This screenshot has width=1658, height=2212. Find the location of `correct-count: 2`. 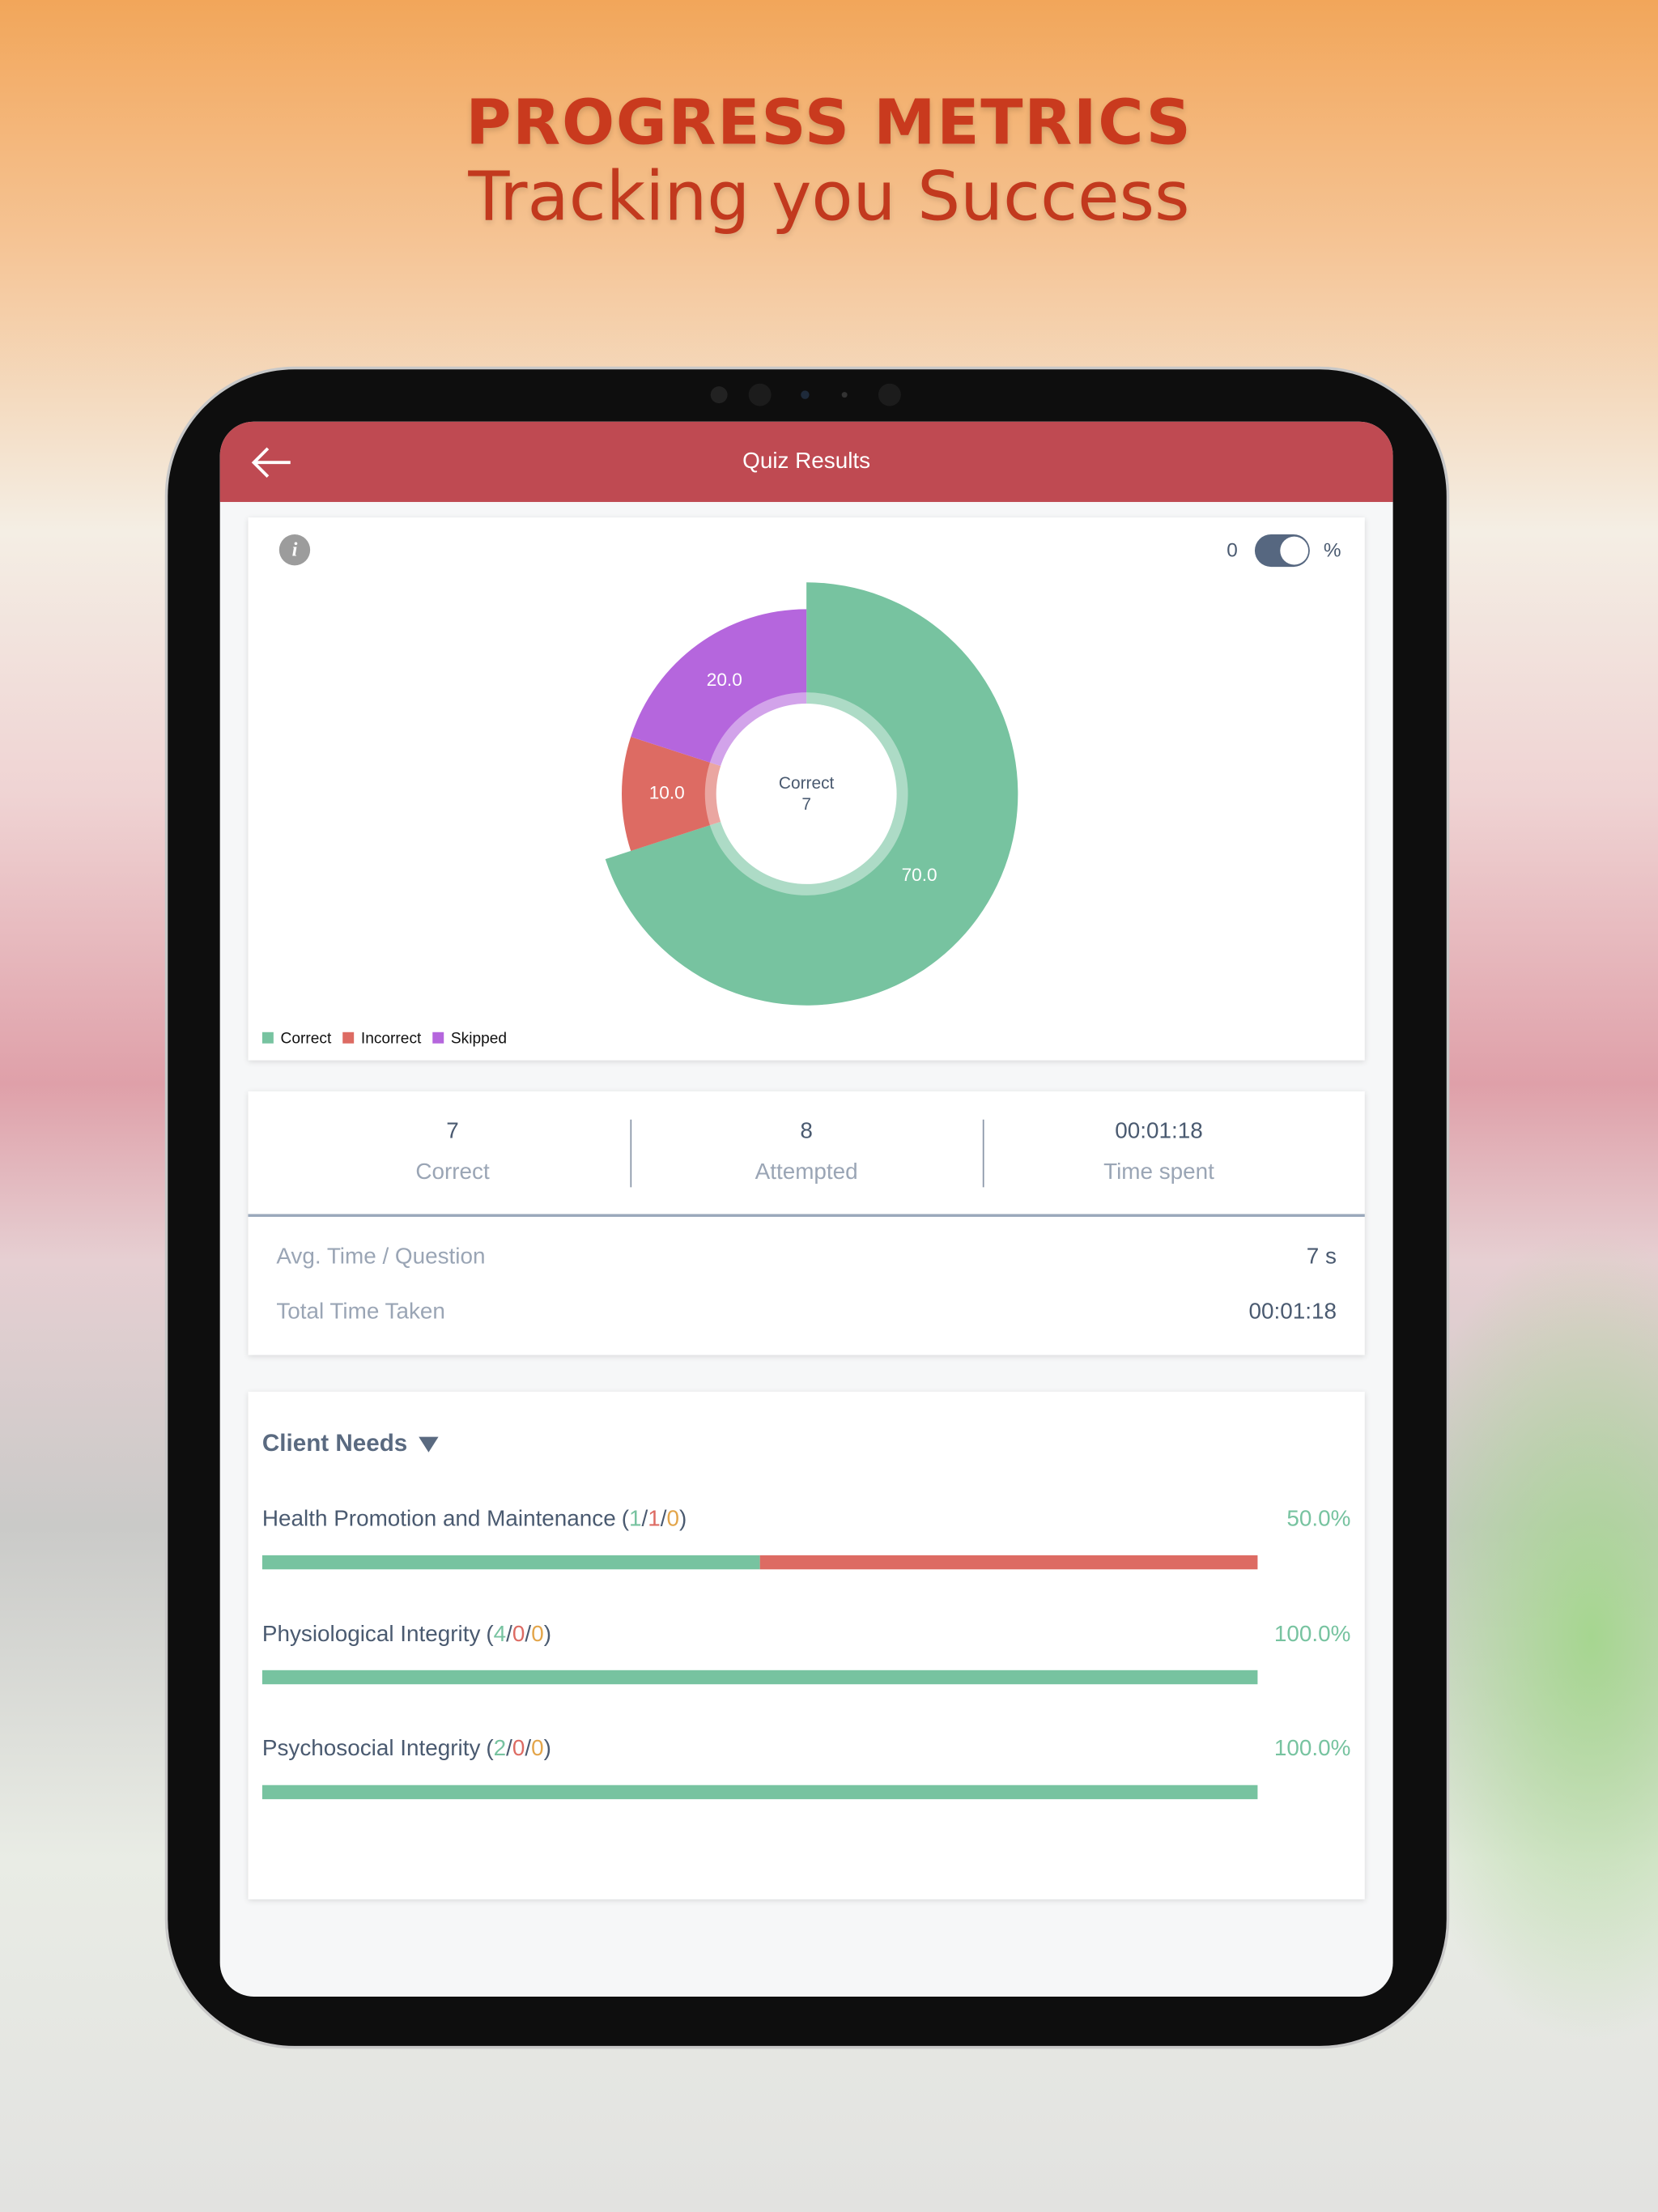

correct-count: 2 is located at coordinates (500, 1749).